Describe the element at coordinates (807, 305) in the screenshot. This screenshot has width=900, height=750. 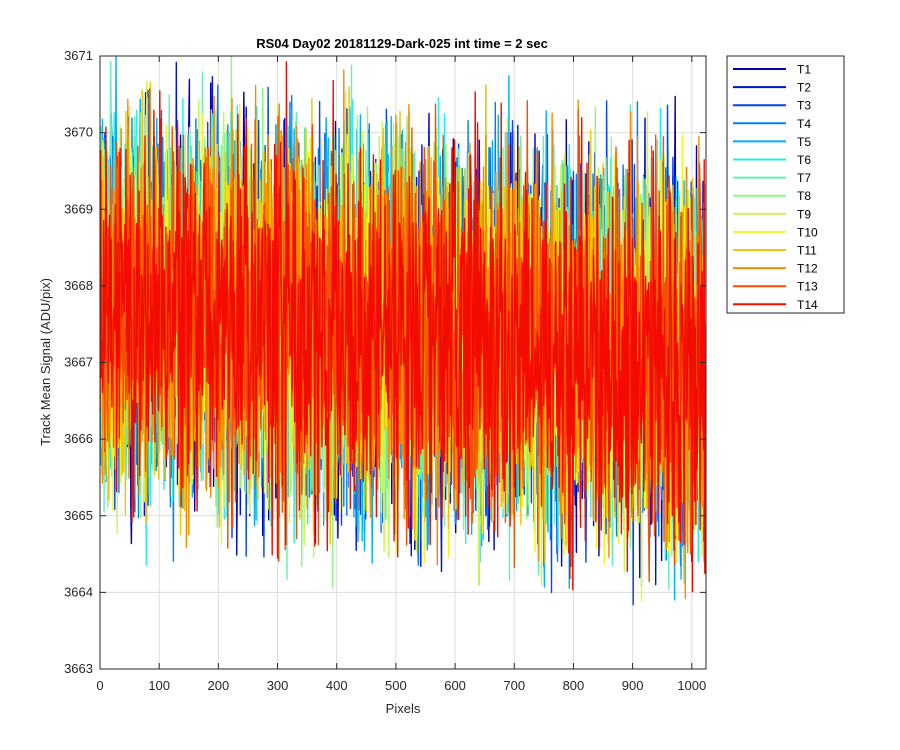
I see `legend-label-T14: T14` at that location.